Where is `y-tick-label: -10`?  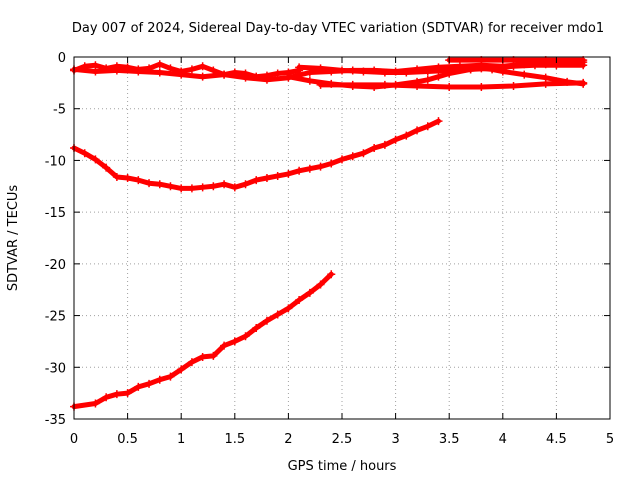
y-tick-label: -10 is located at coordinates (55, 161).